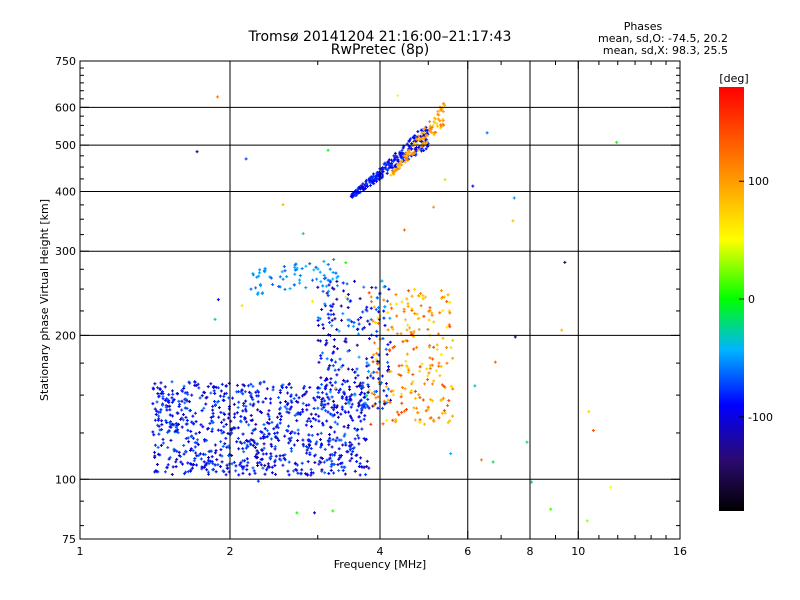 The width and height of the screenshot is (800, 600). I want to click on x-axis-label: Frequency [MHz], so click(380, 564).